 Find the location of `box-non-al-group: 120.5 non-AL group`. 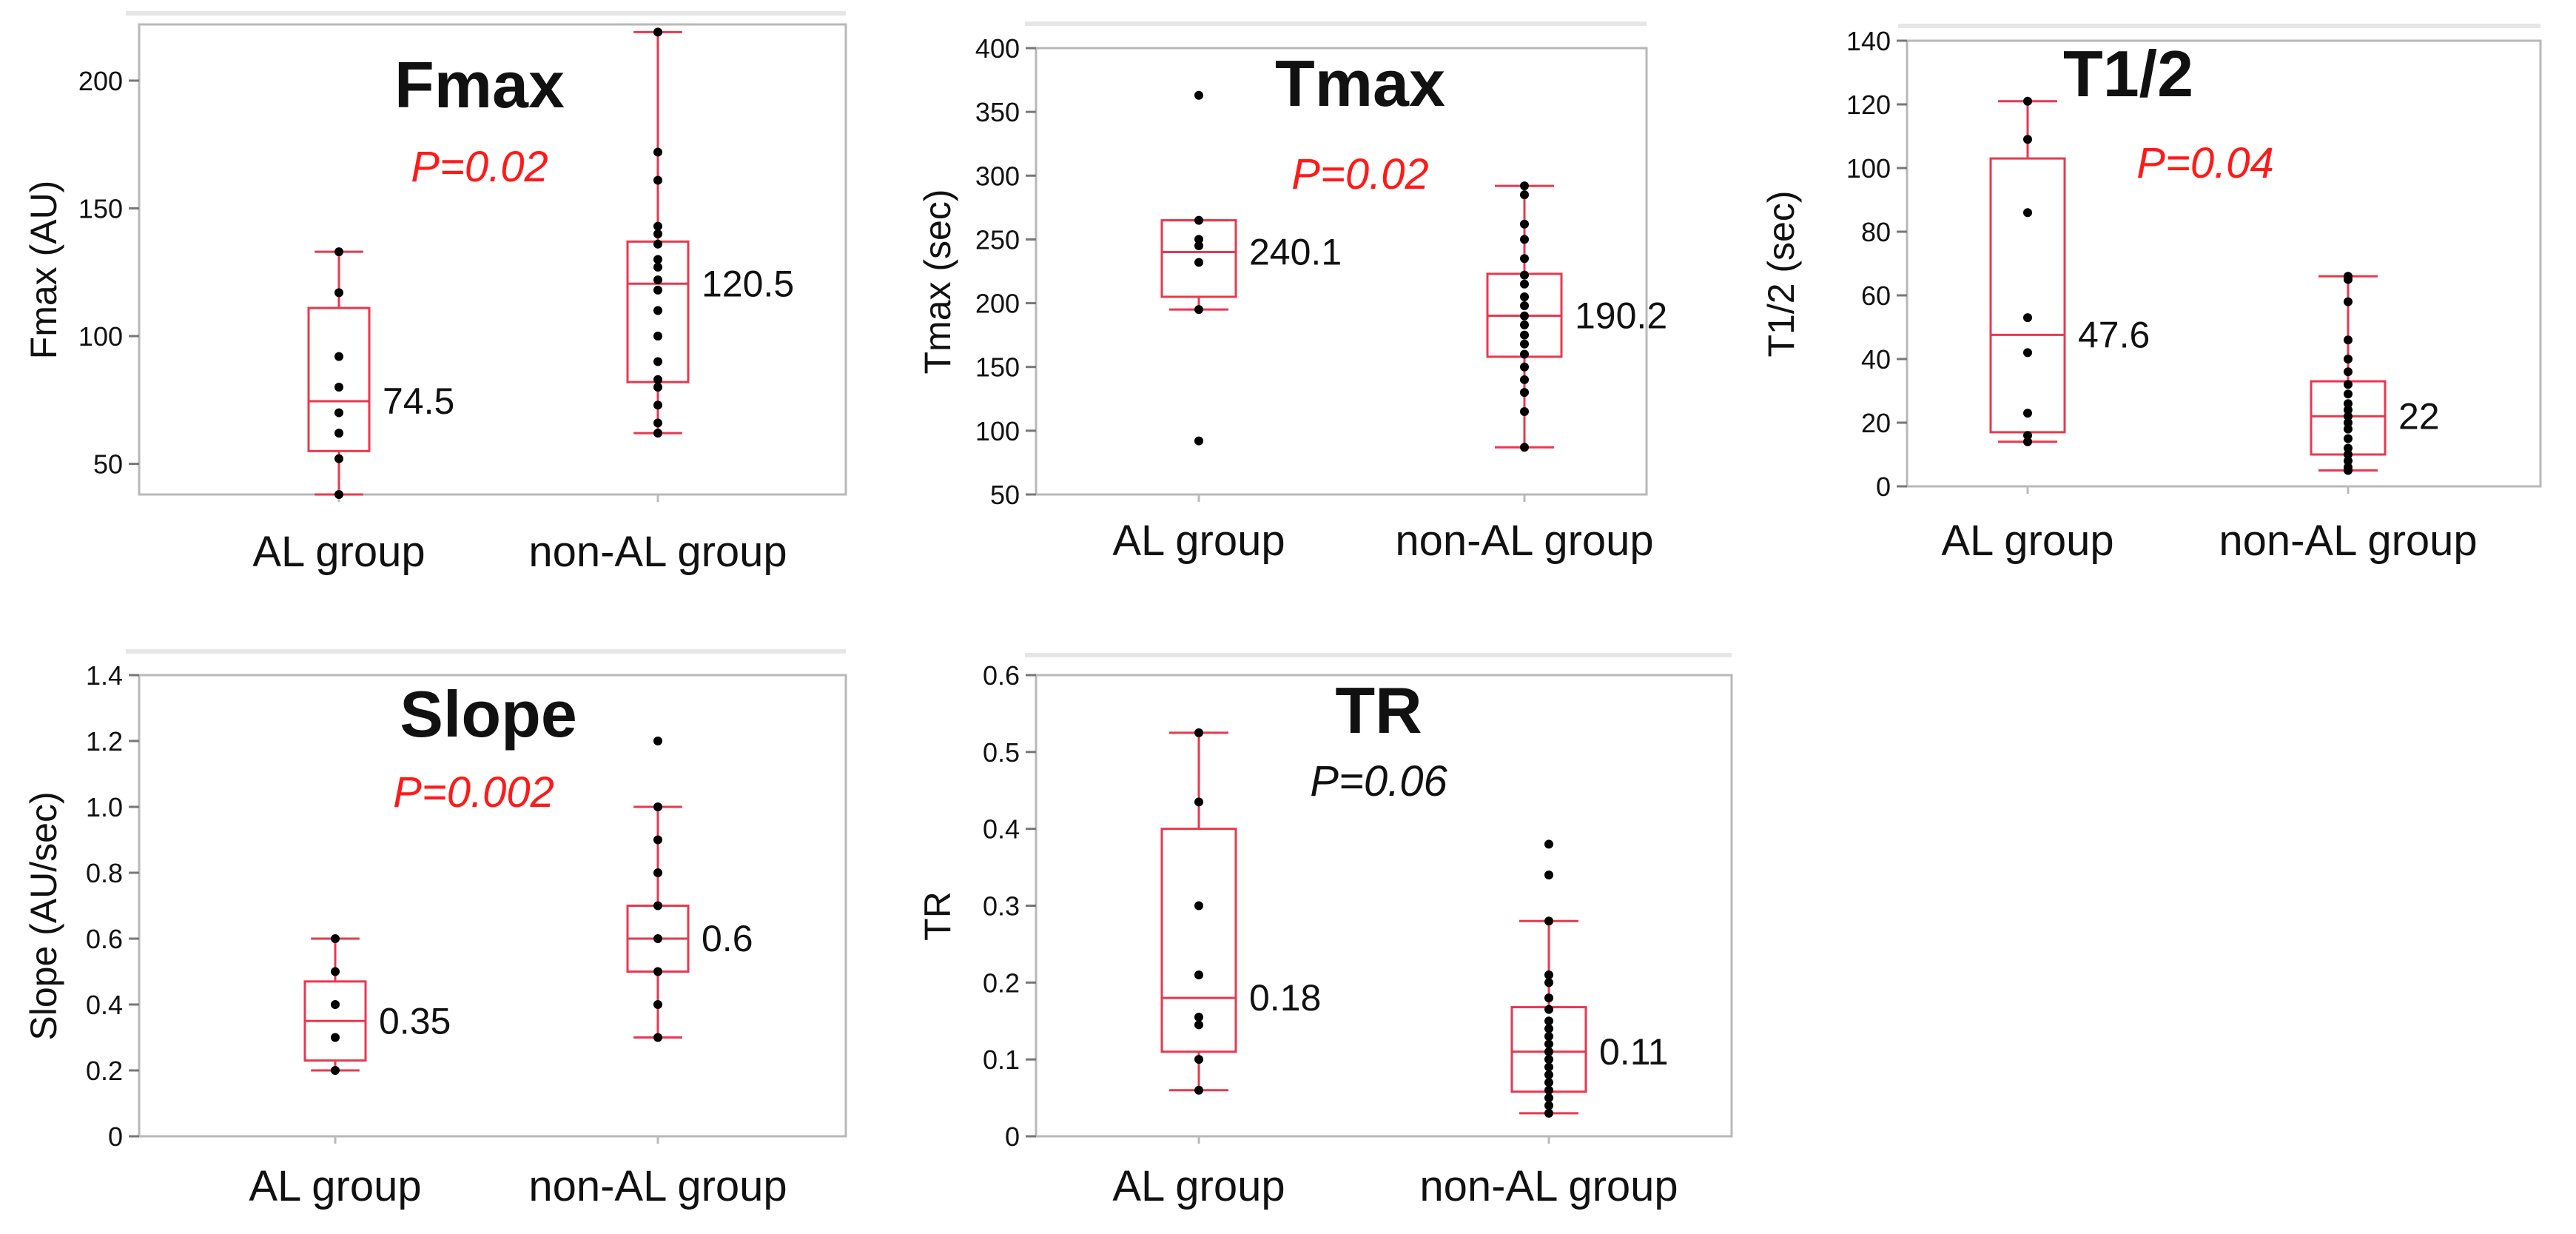

box-non-al-group: 120.5 non-AL group is located at coordinates (661, 302).